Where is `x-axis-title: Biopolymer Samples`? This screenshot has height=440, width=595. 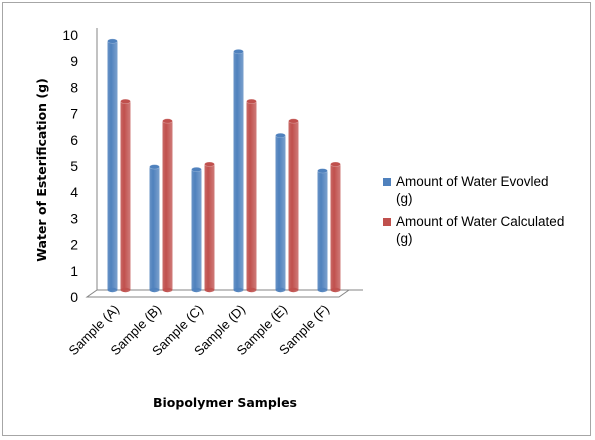
x-axis-title: Biopolymer Samples is located at coordinates (225, 402).